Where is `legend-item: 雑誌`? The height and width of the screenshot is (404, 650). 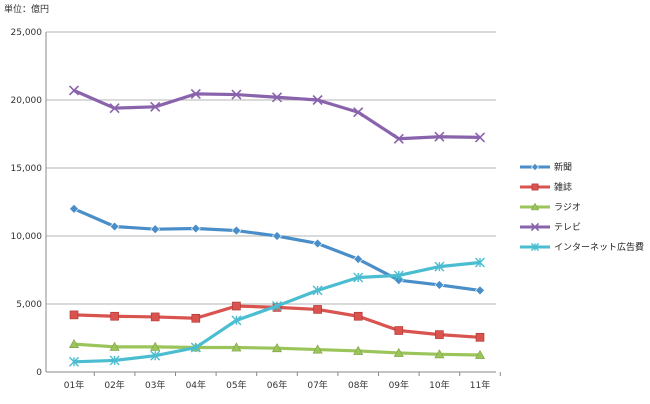 legend-item: 雑誌 is located at coordinates (546, 187).